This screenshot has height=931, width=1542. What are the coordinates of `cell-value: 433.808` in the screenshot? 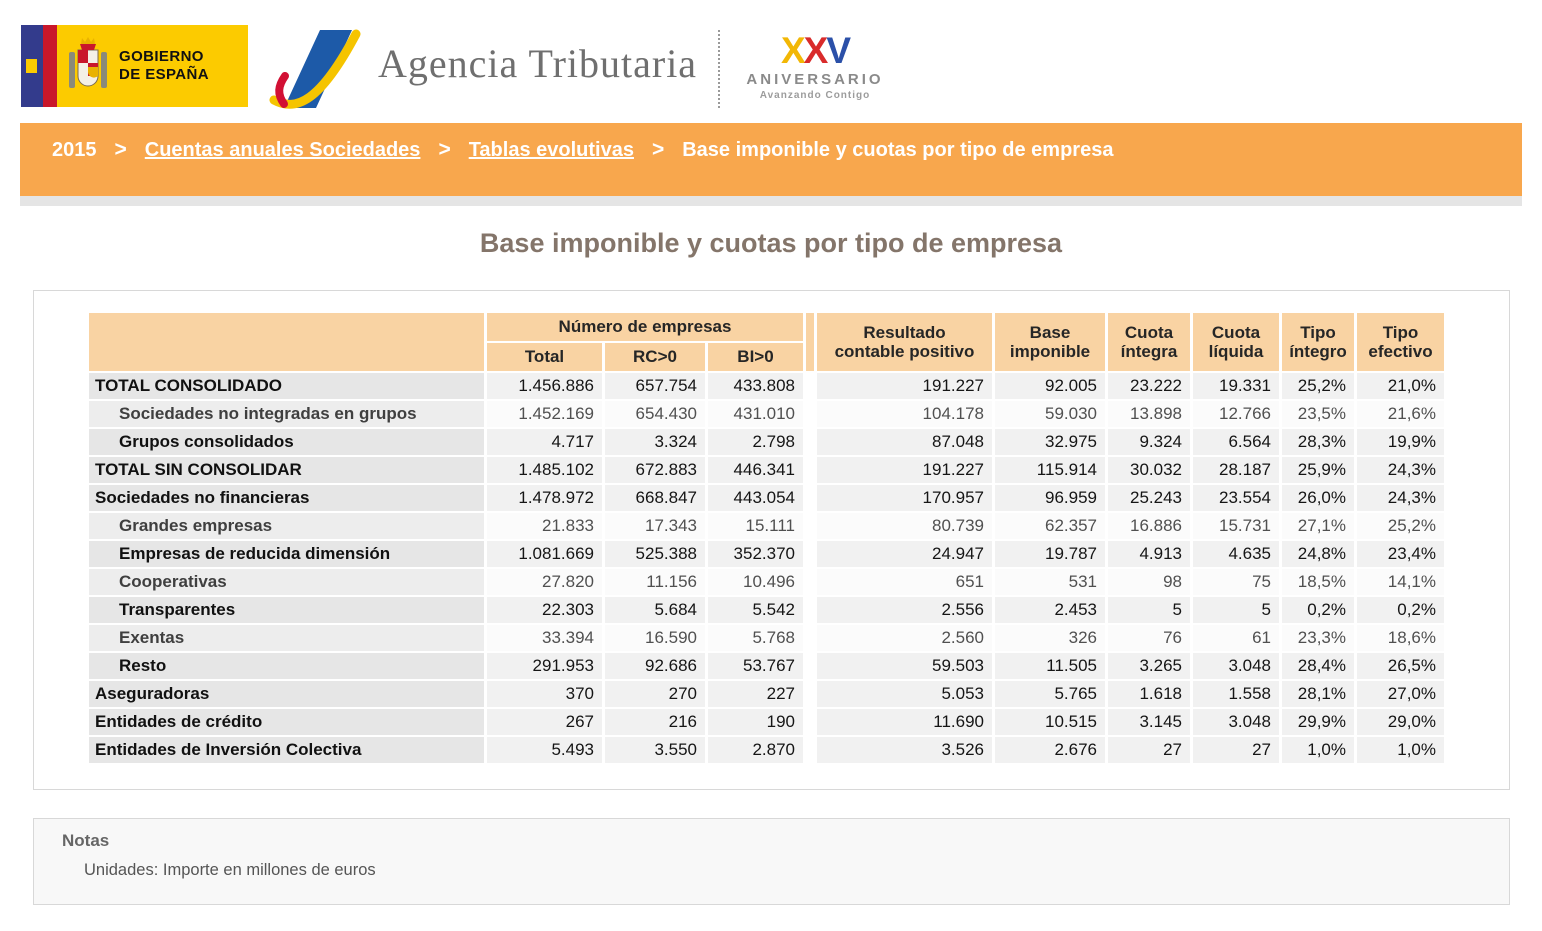 It's located at (755, 386).